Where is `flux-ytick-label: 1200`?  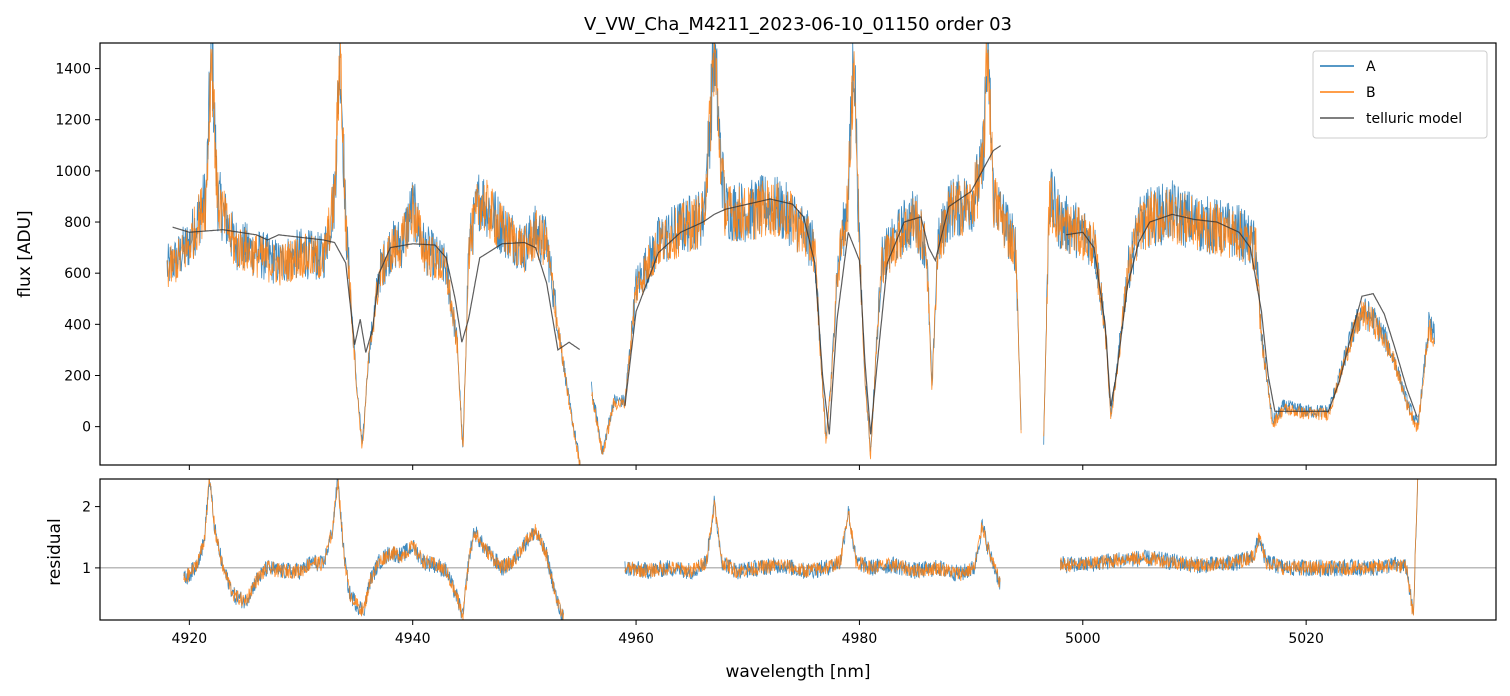
flux-ytick-label: 1200 is located at coordinates (73, 121).